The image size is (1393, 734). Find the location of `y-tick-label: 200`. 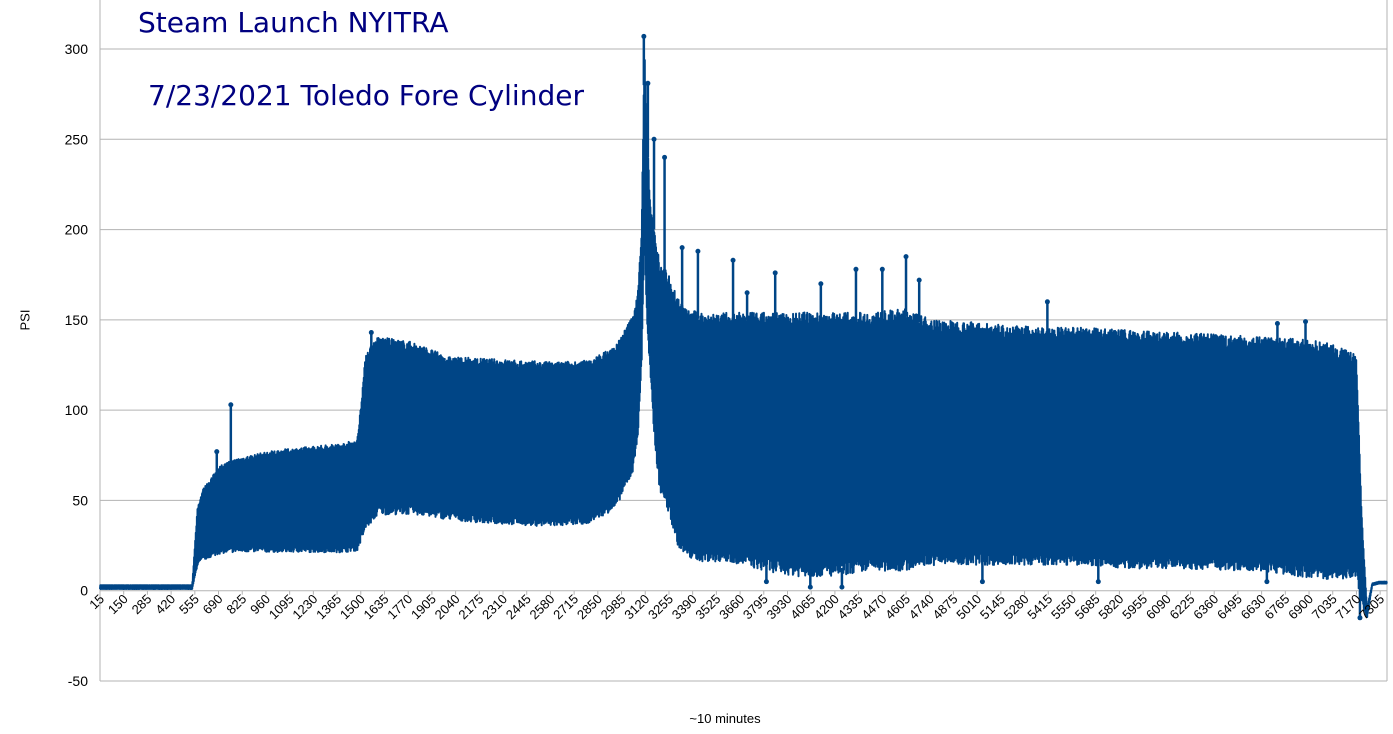

y-tick-label: 200 is located at coordinates (77, 230).